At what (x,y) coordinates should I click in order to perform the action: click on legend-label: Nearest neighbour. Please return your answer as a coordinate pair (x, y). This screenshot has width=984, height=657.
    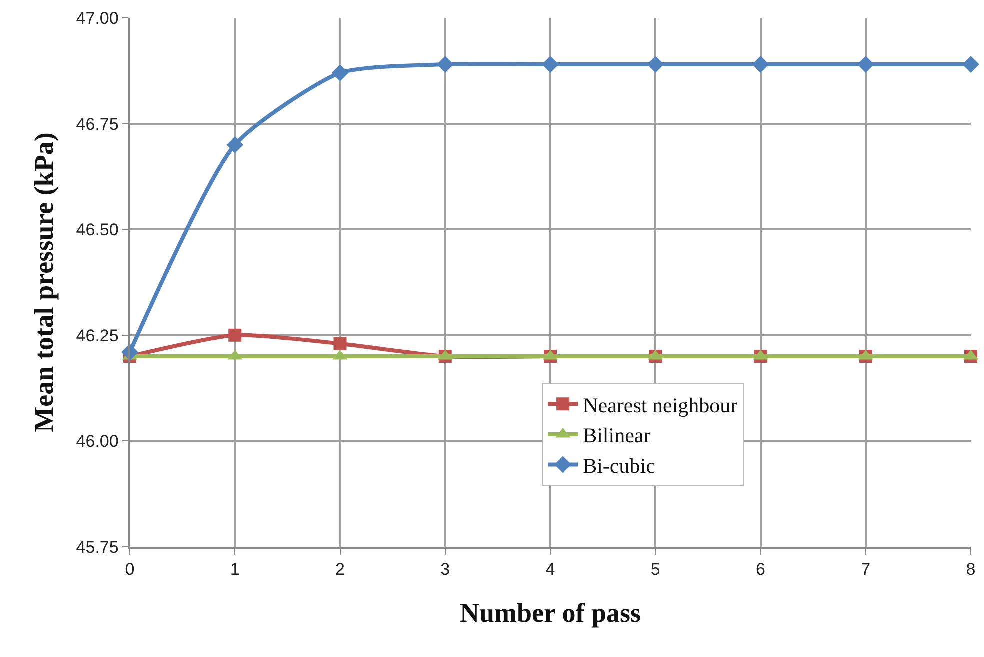
    Looking at the image, I should click on (660, 405).